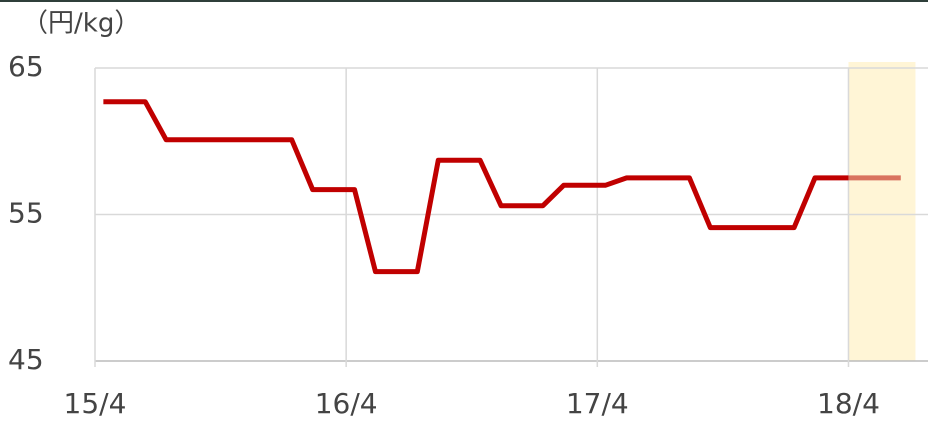 The width and height of the screenshot is (928, 422). What do you see at coordinates (26, 359) in the screenshot?
I see `y-tick-label: 45` at bounding box center [26, 359].